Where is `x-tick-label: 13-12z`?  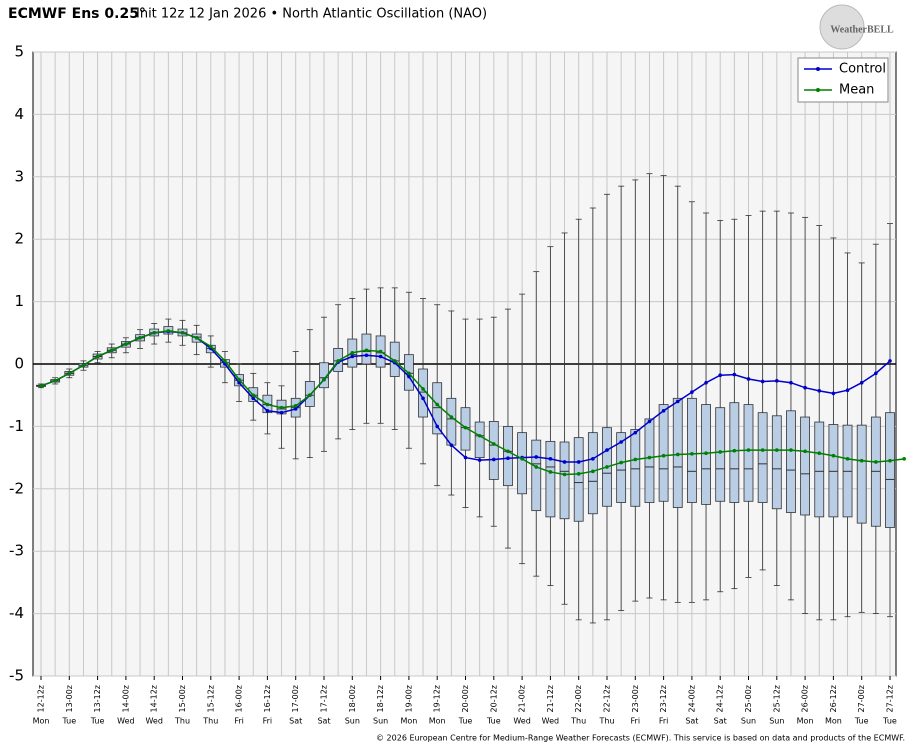
x-tick-label: 13-12z is located at coordinates (97, 698).